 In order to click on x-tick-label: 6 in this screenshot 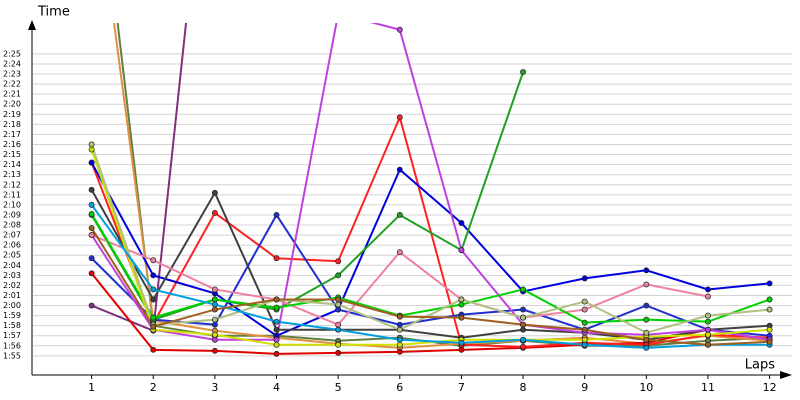, I will do `click(399, 387)`.